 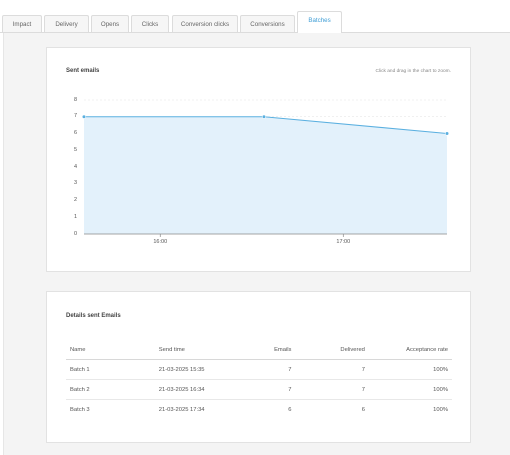 I want to click on y-tick-label: 1, so click(x=75, y=216).